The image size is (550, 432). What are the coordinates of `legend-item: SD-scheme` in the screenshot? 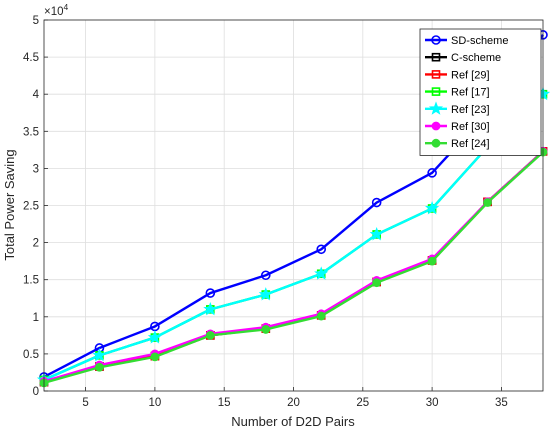 It's located at (466, 41).